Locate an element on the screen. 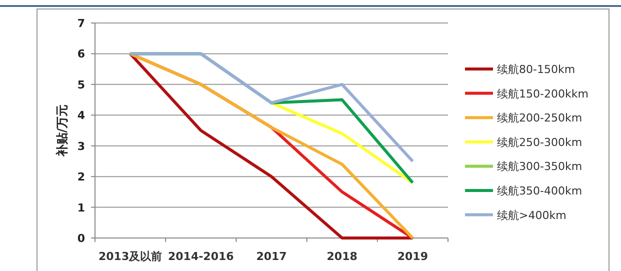 Image resolution: width=621 pixels, height=271 pixels. legend-label: 续航80-150km is located at coordinates (536, 69).